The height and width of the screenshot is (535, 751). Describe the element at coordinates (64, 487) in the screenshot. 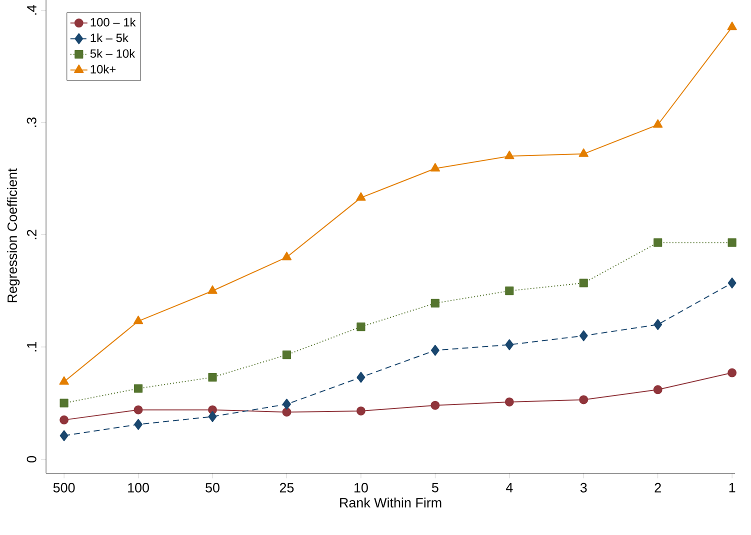

I see `x-tick-label: 500` at that location.